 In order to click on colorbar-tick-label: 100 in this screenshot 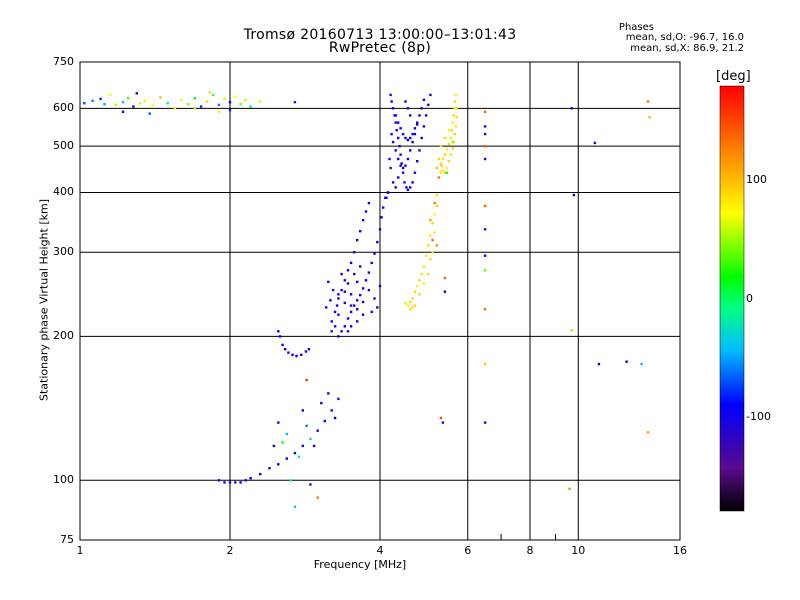, I will do `click(756, 180)`.